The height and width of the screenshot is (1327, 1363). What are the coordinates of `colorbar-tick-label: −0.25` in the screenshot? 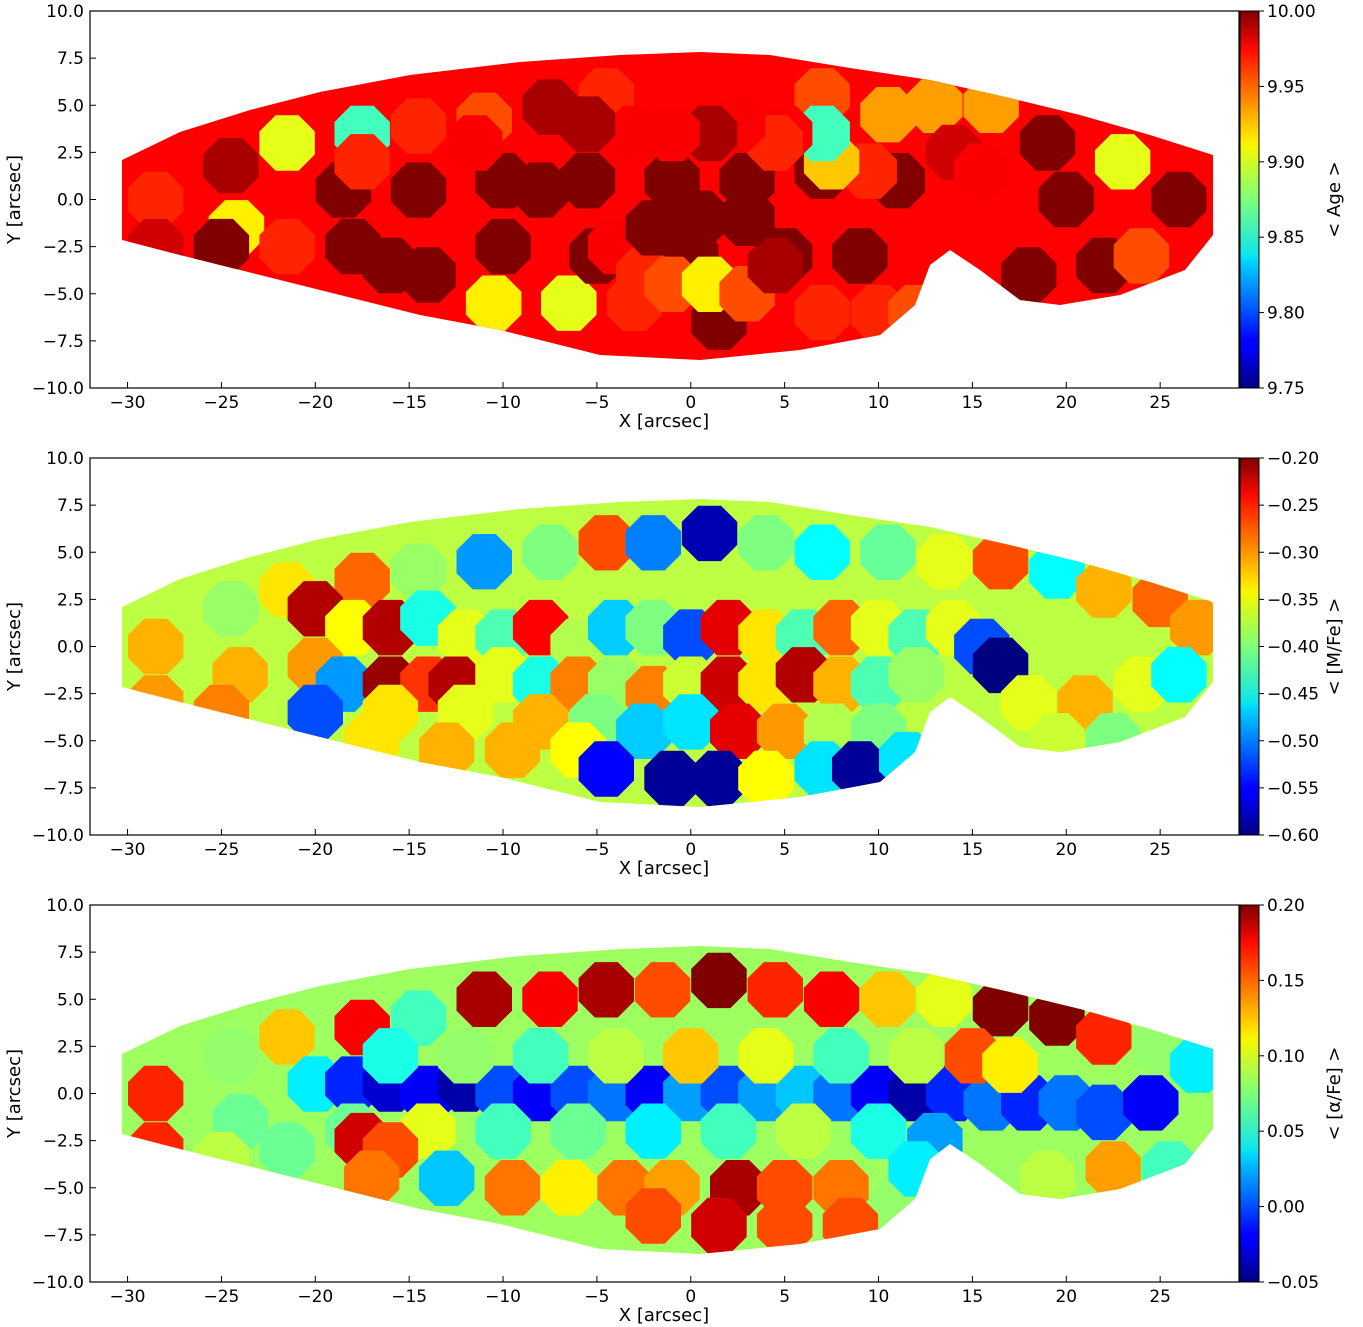 It's located at (1293, 506).